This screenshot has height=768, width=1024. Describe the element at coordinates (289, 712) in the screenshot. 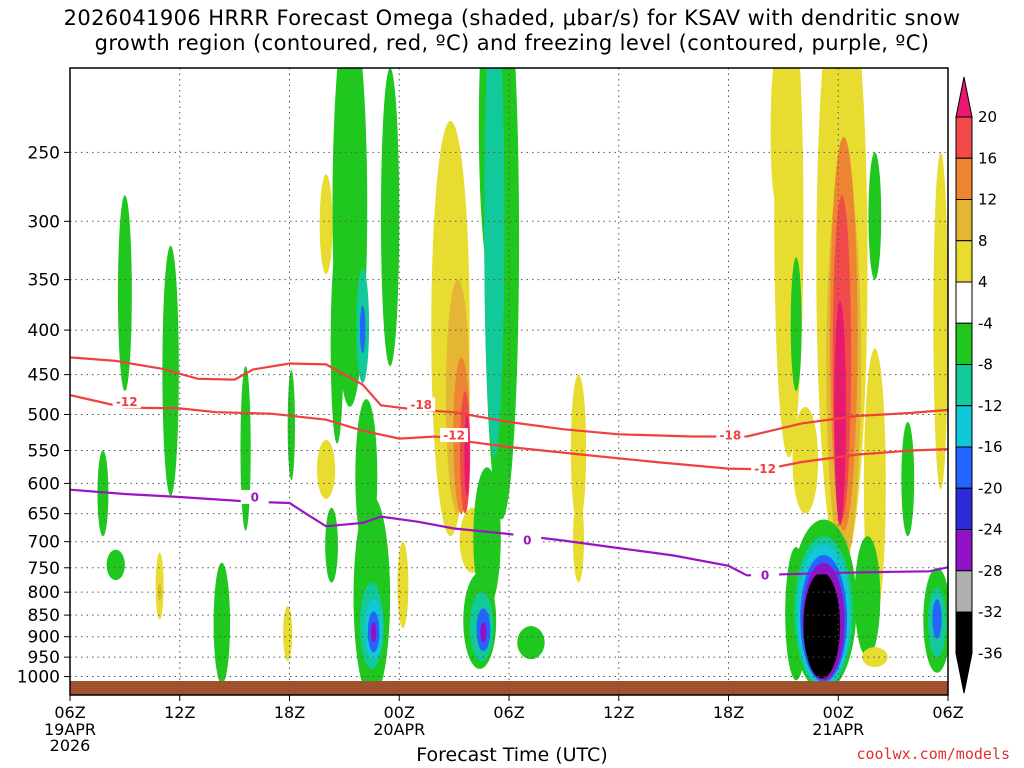

I see `x-tick-label: 18Z` at that location.